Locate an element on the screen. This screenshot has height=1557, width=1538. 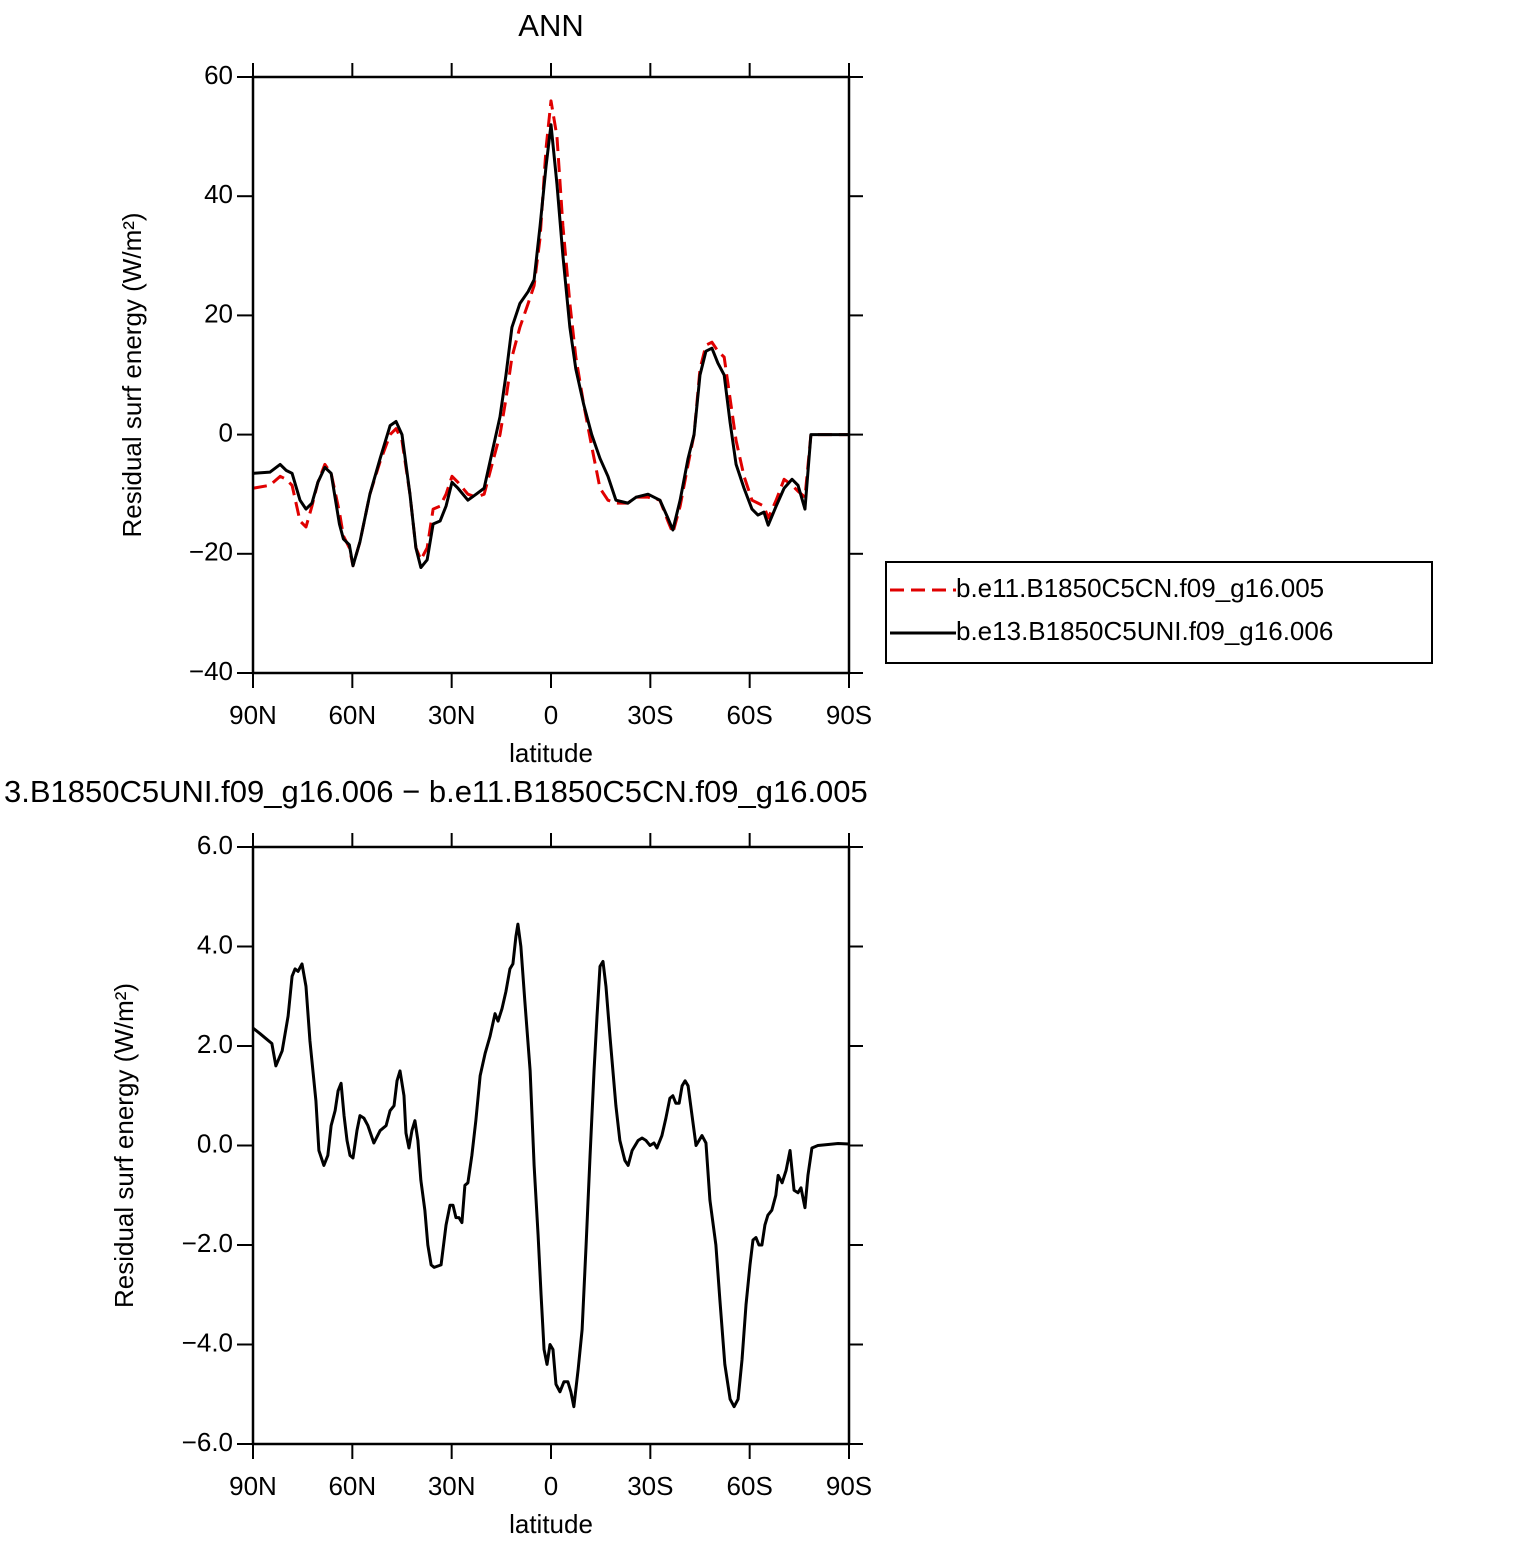
chart-title: ANN is located at coordinates (550, 25).